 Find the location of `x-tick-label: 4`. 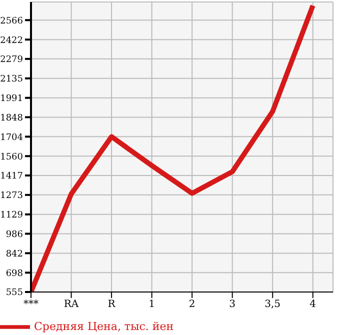

x-tick-label: 4 is located at coordinates (313, 304).